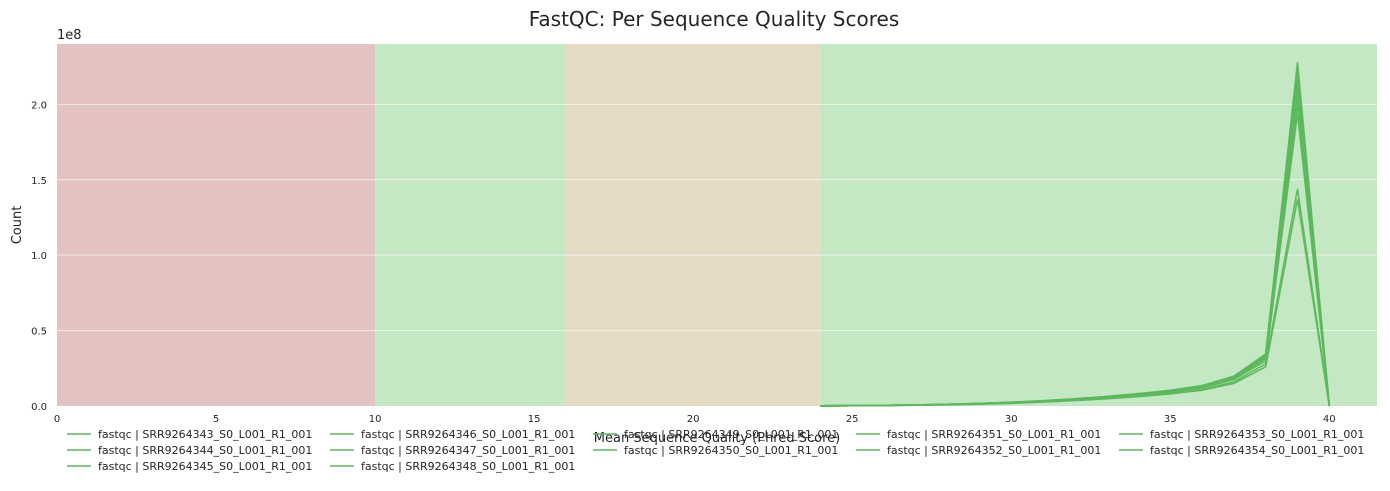  What do you see at coordinates (39, 332) in the screenshot?
I see `y-tick-label-1: 0.5` at bounding box center [39, 332].